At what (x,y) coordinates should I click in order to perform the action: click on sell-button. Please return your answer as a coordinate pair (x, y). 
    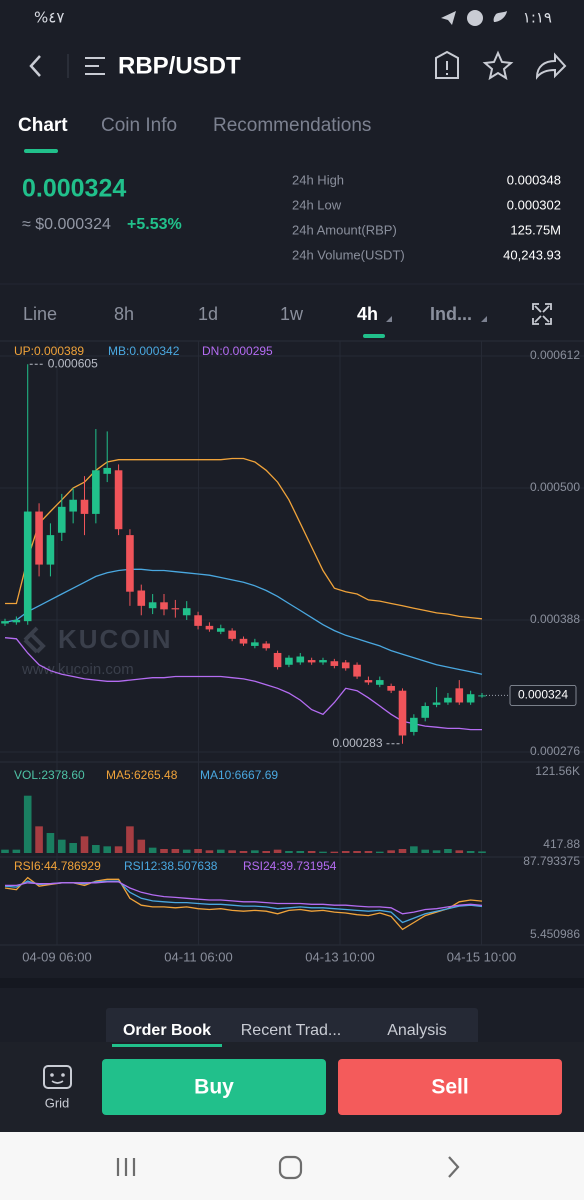
    Looking at the image, I should click on (450, 1087).